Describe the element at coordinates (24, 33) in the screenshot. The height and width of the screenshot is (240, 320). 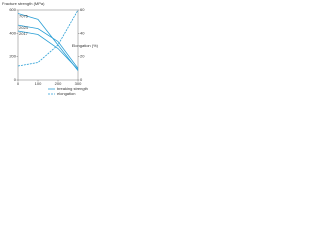
I see `series-label: 2017` at that location.